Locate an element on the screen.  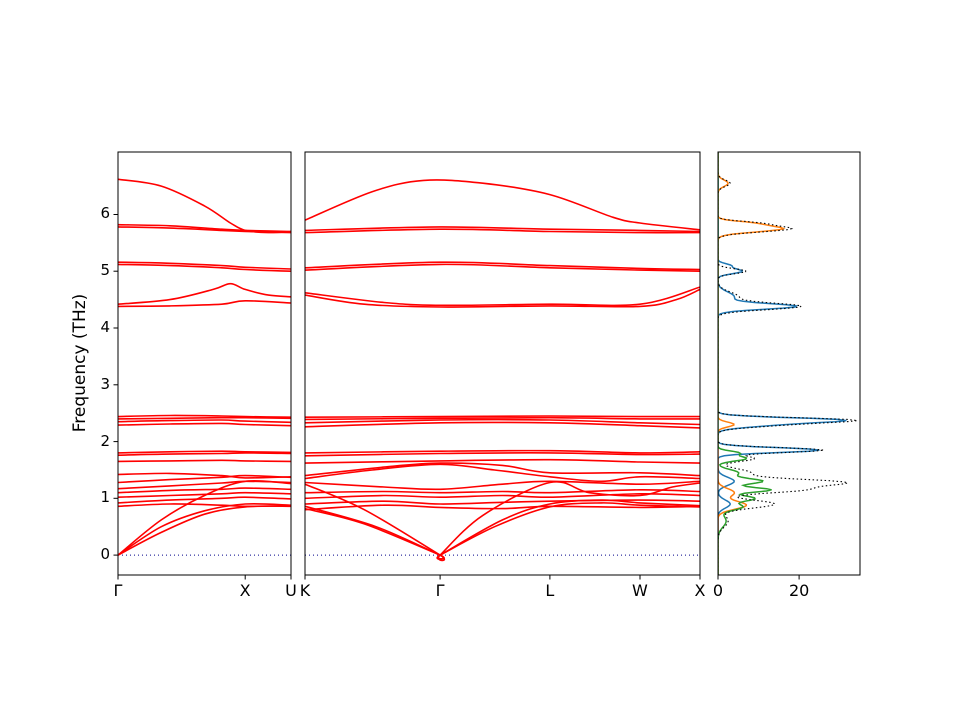
y-axis-label: Frequency (THz) is located at coordinates (80, 363).